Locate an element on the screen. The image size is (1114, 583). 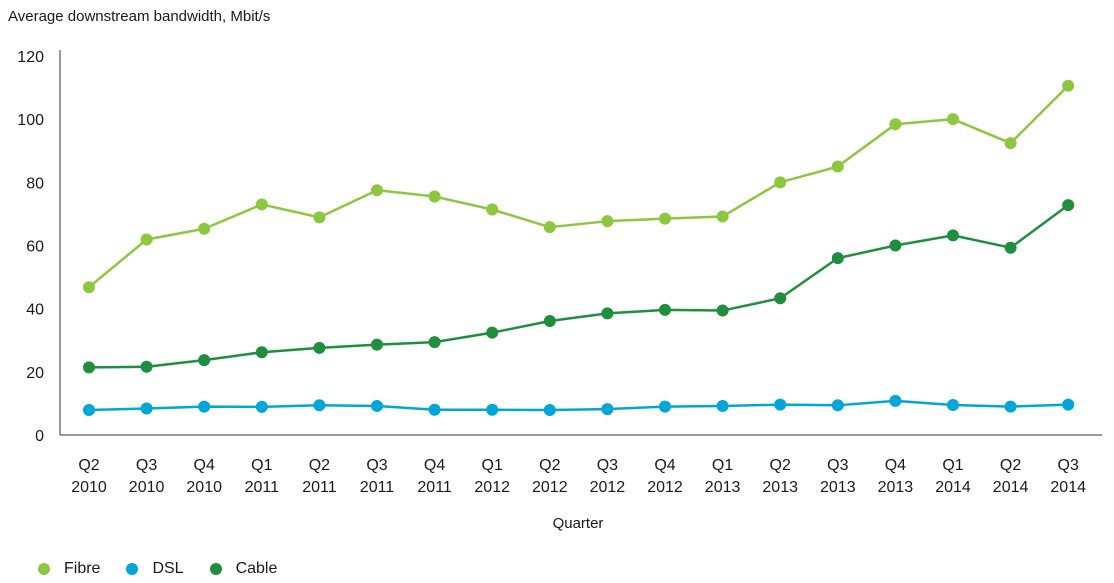
legend-item-cable: Cable is located at coordinates (243, 569).